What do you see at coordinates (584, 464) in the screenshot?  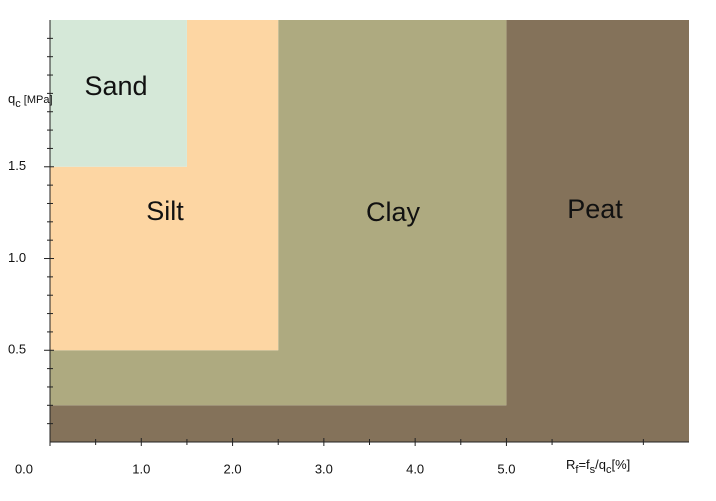 I see `xlabel-label-part: =f` at bounding box center [584, 464].